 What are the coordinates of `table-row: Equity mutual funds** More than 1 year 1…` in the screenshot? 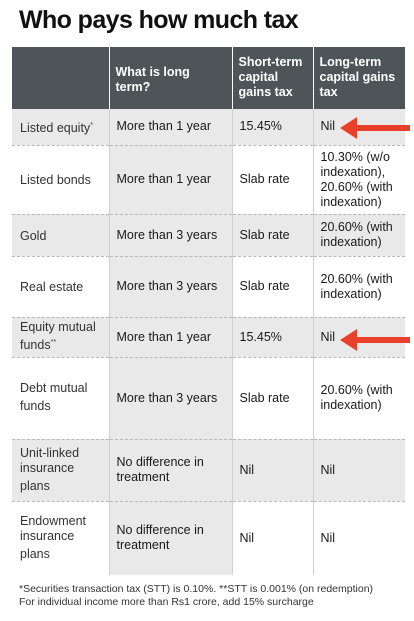 It's located at (208, 336).